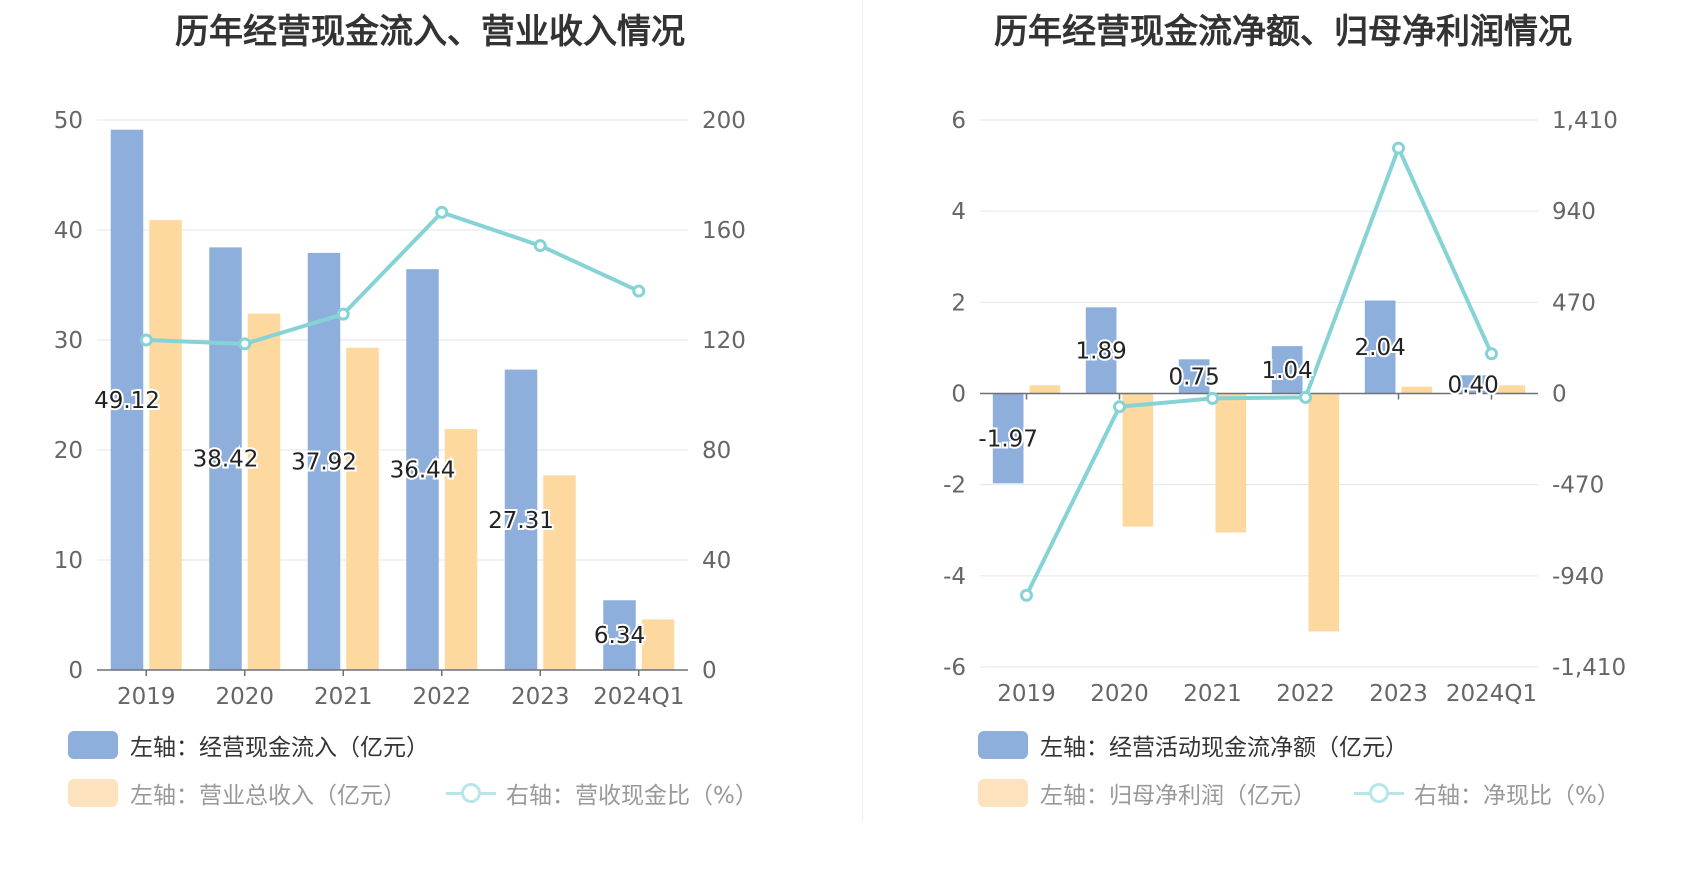 The width and height of the screenshot is (1700, 874). Describe the element at coordinates (958, 303) in the screenshot. I see `y-left-tick-label: 2` at that location.